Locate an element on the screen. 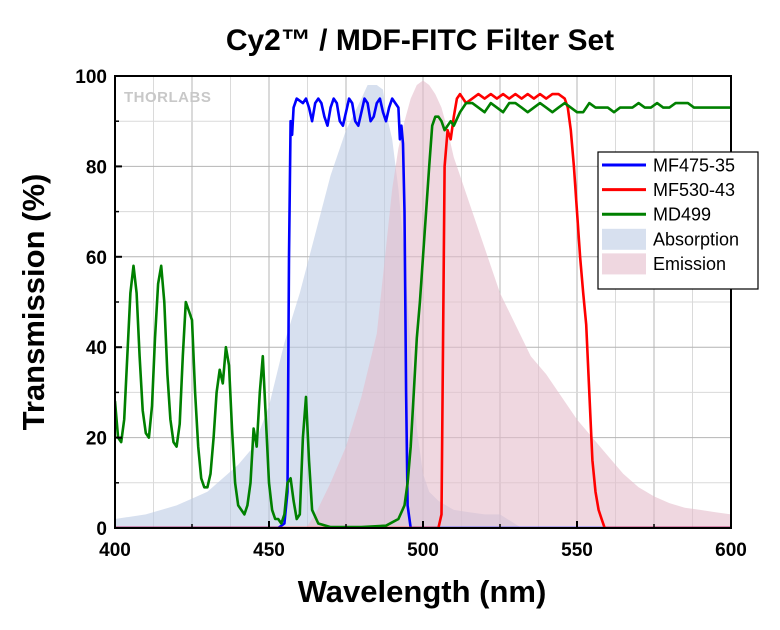 This screenshot has height=630, width=780. legend-label: MD499 is located at coordinates (682, 215).